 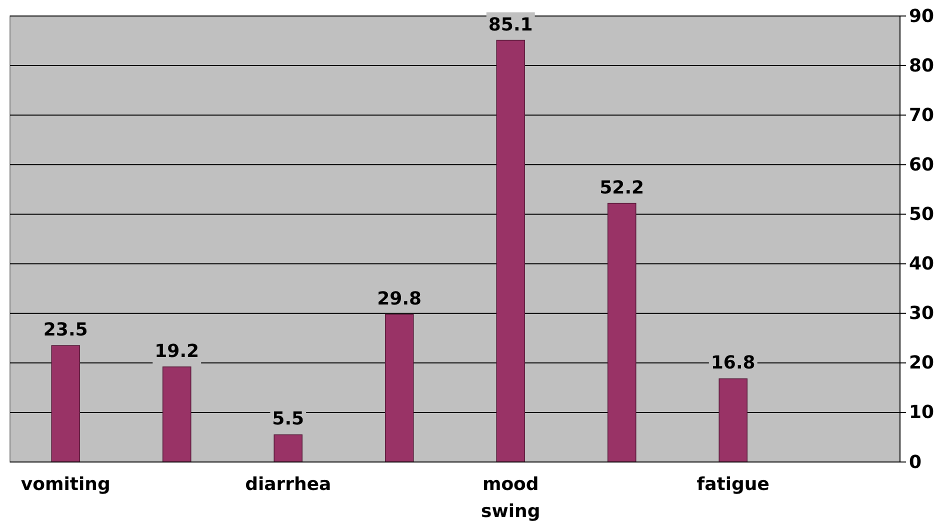 What do you see at coordinates (65, 484) in the screenshot?
I see `x-tick-label: vomiting` at bounding box center [65, 484].